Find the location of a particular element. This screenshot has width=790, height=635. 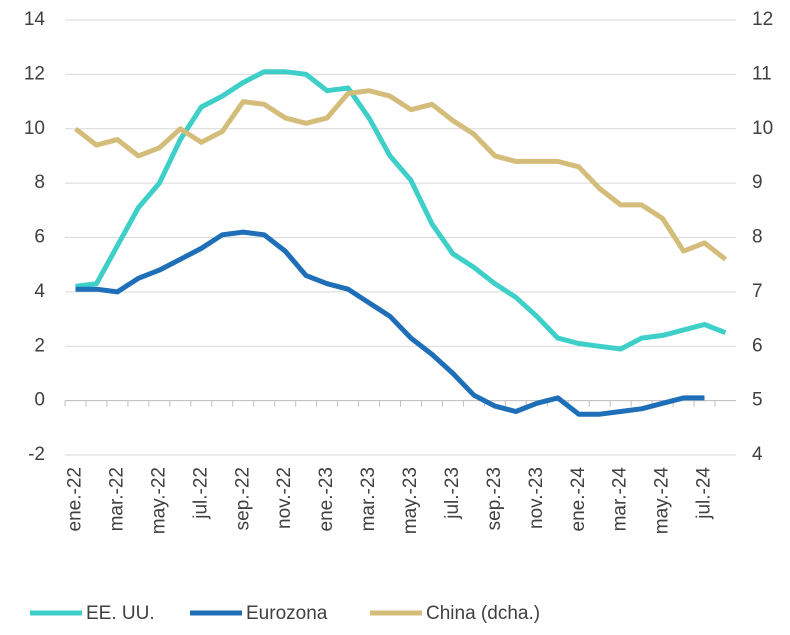

legend-label: Eurozona is located at coordinates (287, 613).